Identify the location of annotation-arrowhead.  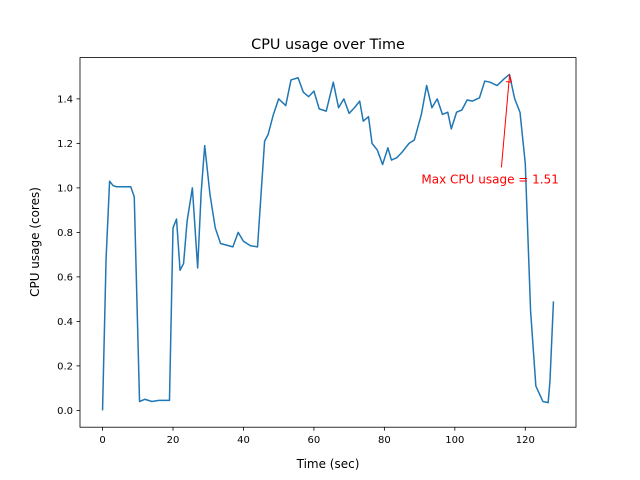
(509, 78).